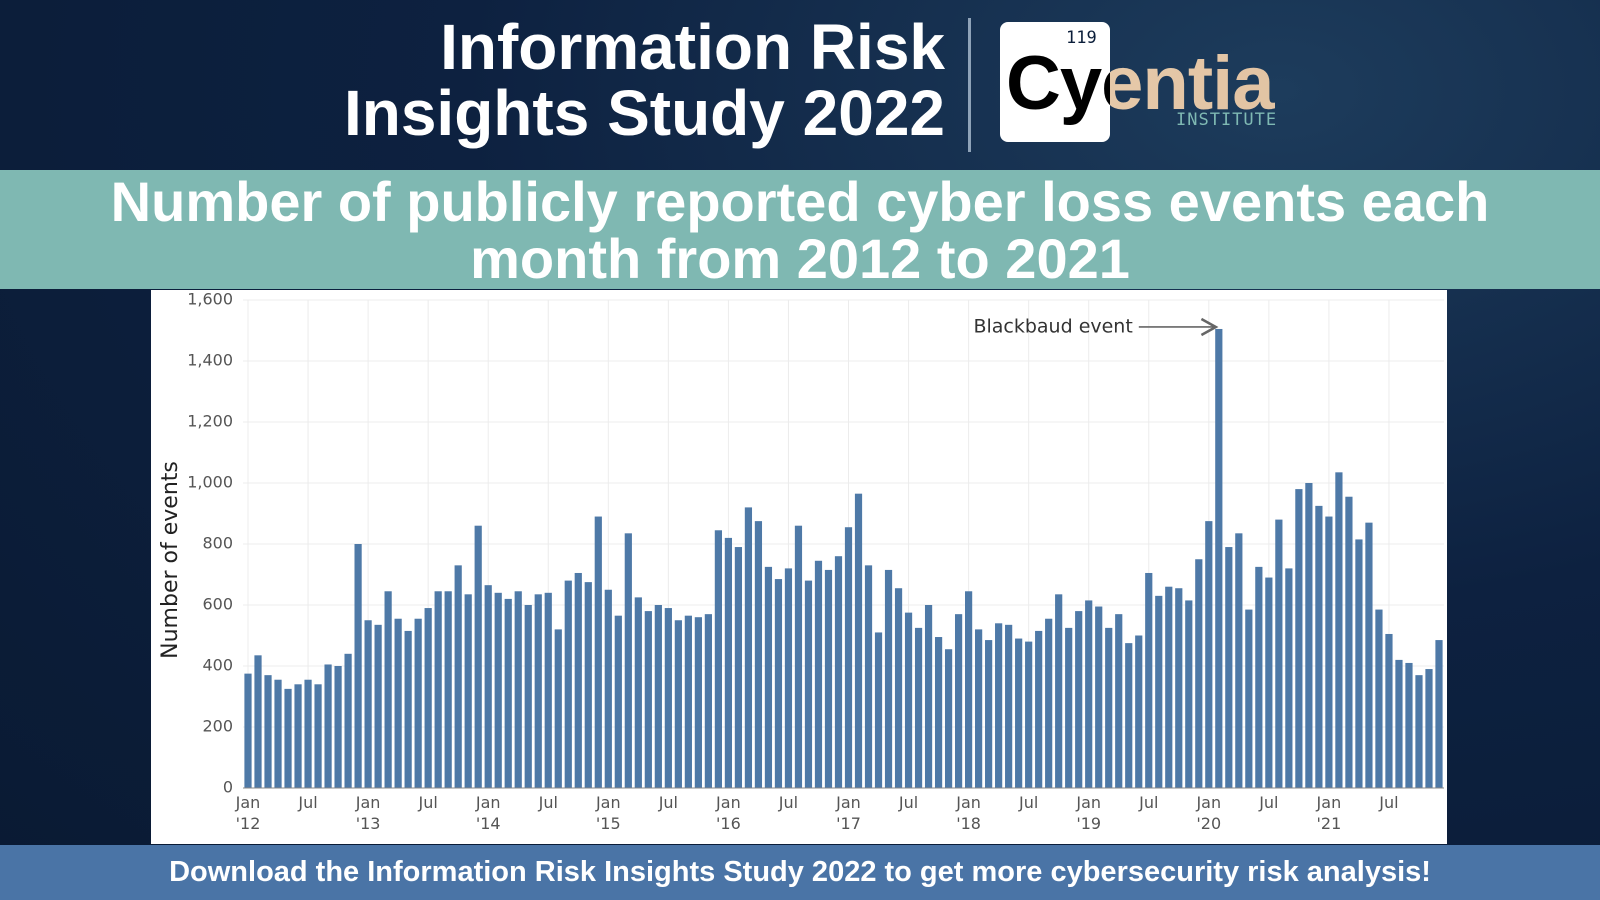 The width and height of the screenshot is (1600, 900). What do you see at coordinates (248, 813) in the screenshot?
I see `x-tick-label: Jan '12` at bounding box center [248, 813].